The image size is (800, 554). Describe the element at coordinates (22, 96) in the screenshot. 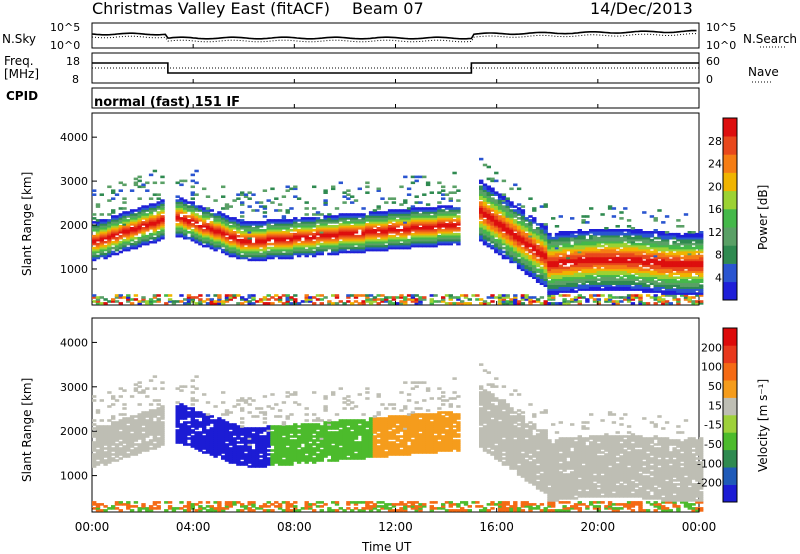

I see `cpid-label: CPID` at that location.